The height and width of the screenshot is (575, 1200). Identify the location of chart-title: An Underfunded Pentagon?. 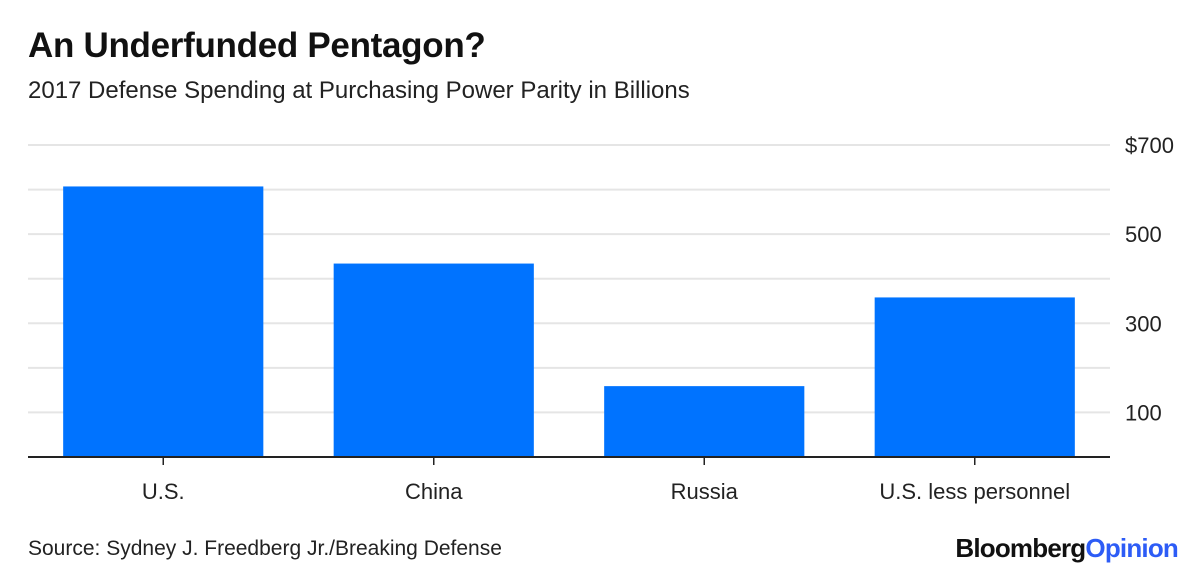
(257, 45).